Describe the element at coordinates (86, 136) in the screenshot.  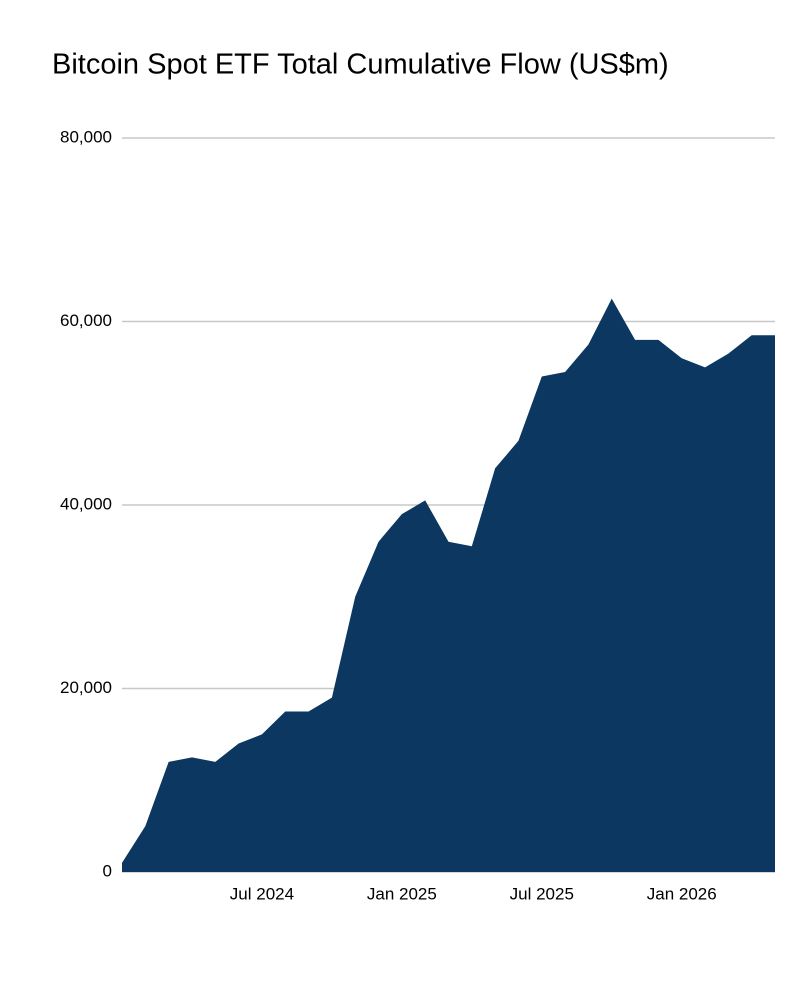
I see `y-tick-label: 80,000` at that location.